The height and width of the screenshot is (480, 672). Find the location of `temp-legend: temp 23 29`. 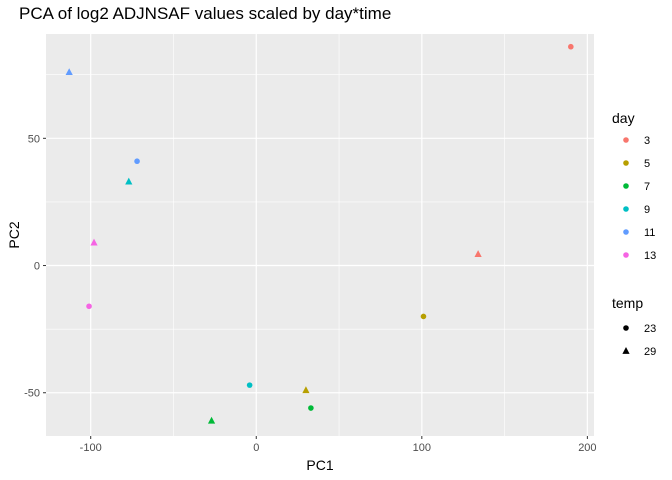

temp-legend: temp 23 29 is located at coordinates (634, 326).